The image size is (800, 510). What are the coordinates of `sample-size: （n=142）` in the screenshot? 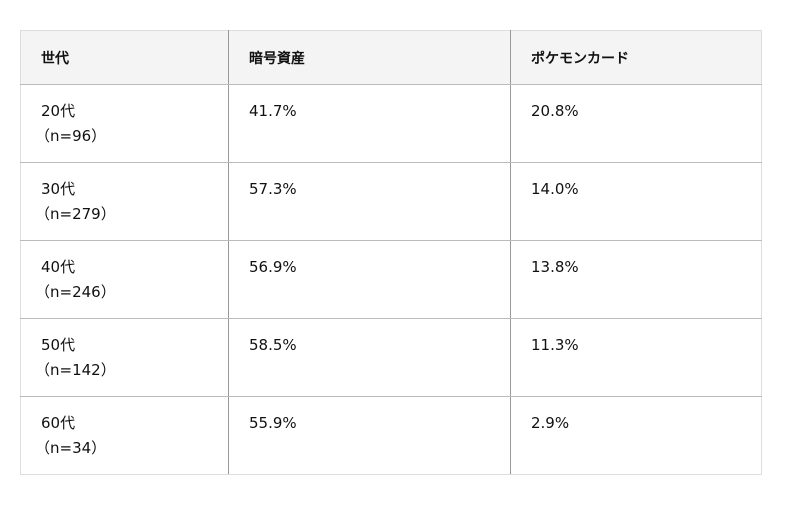 It's located at (75, 370).